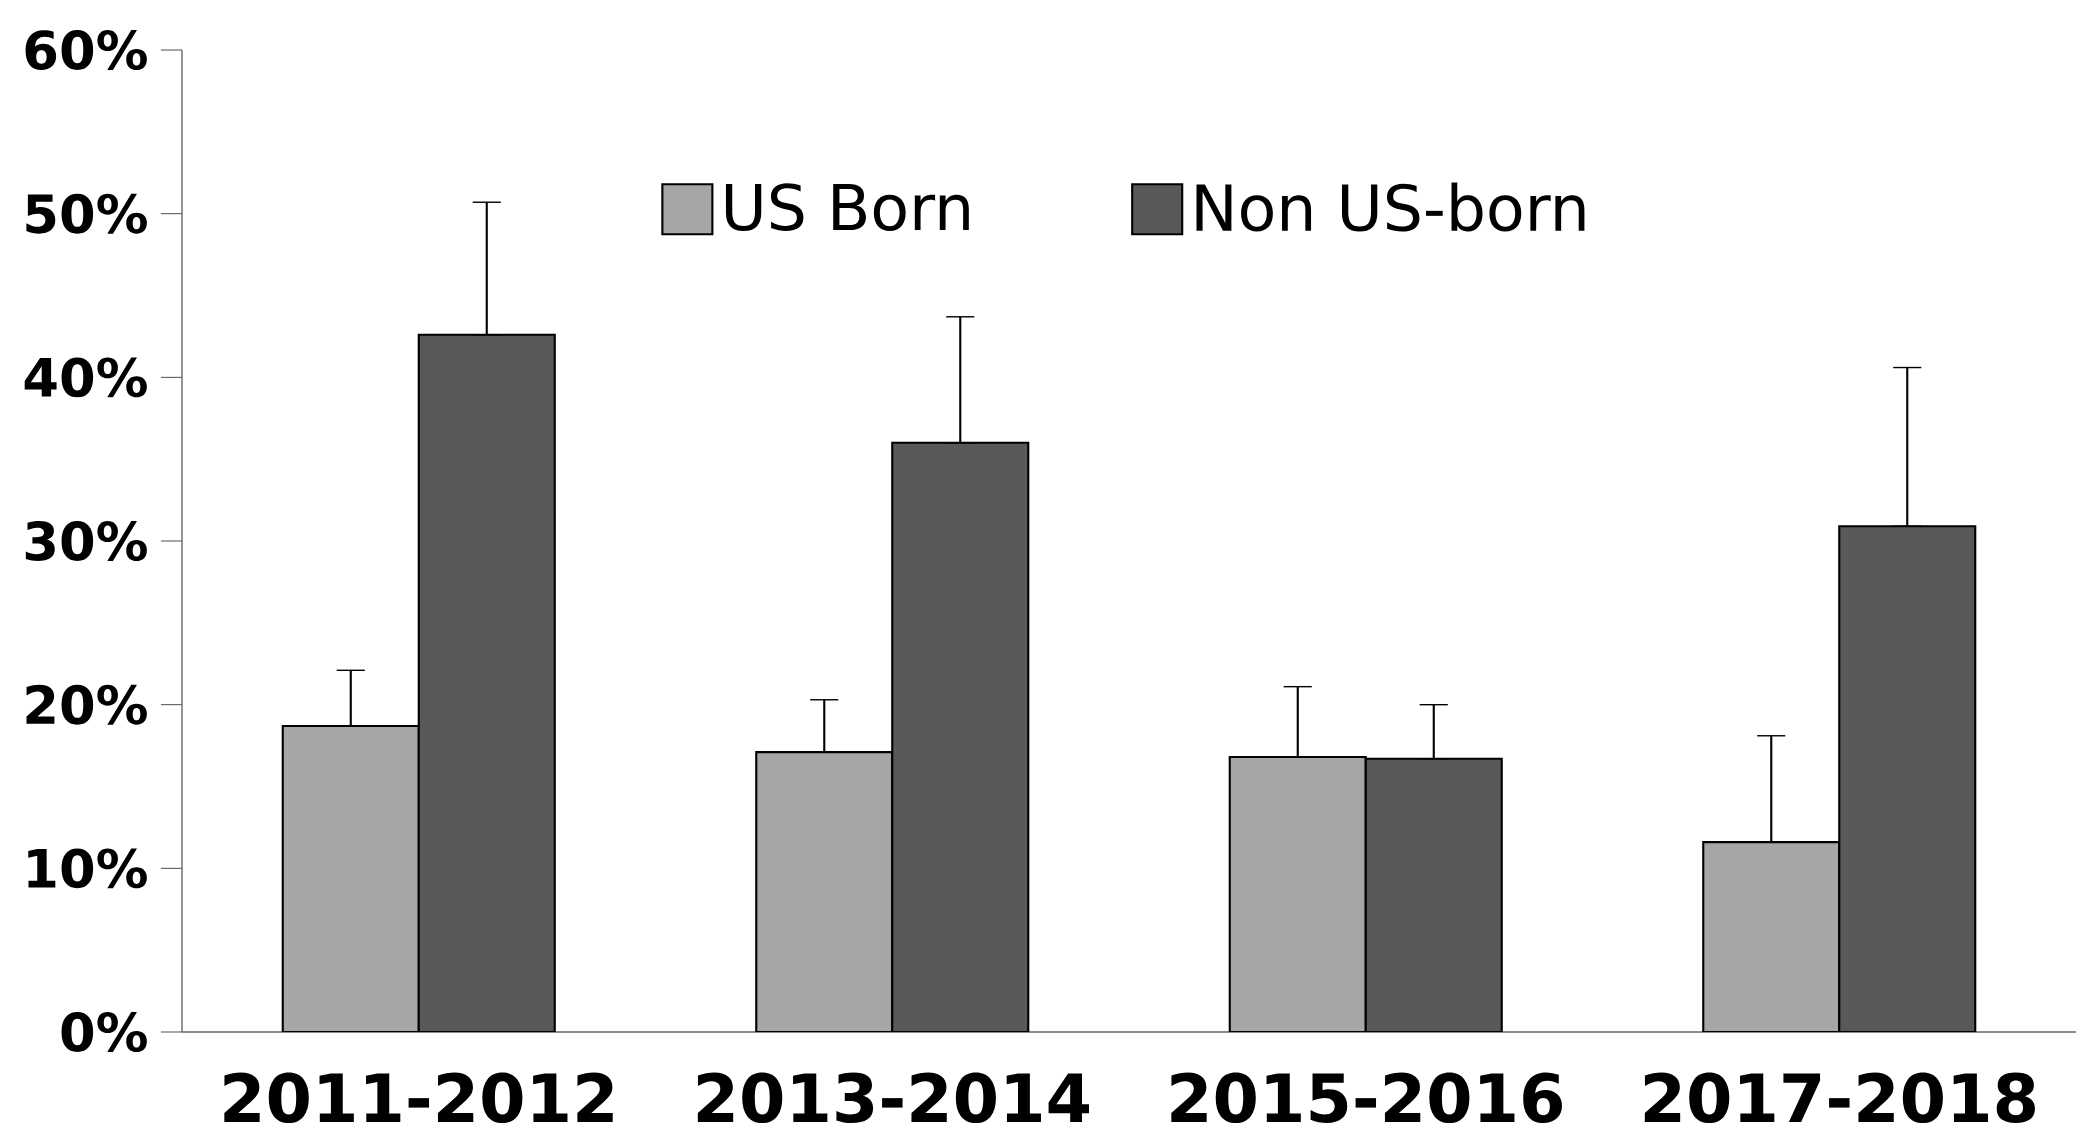  What do you see at coordinates (893, 1098) in the screenshot?
I see `x-tick-label: 2013-2014` at bounding box center [893, 1098].